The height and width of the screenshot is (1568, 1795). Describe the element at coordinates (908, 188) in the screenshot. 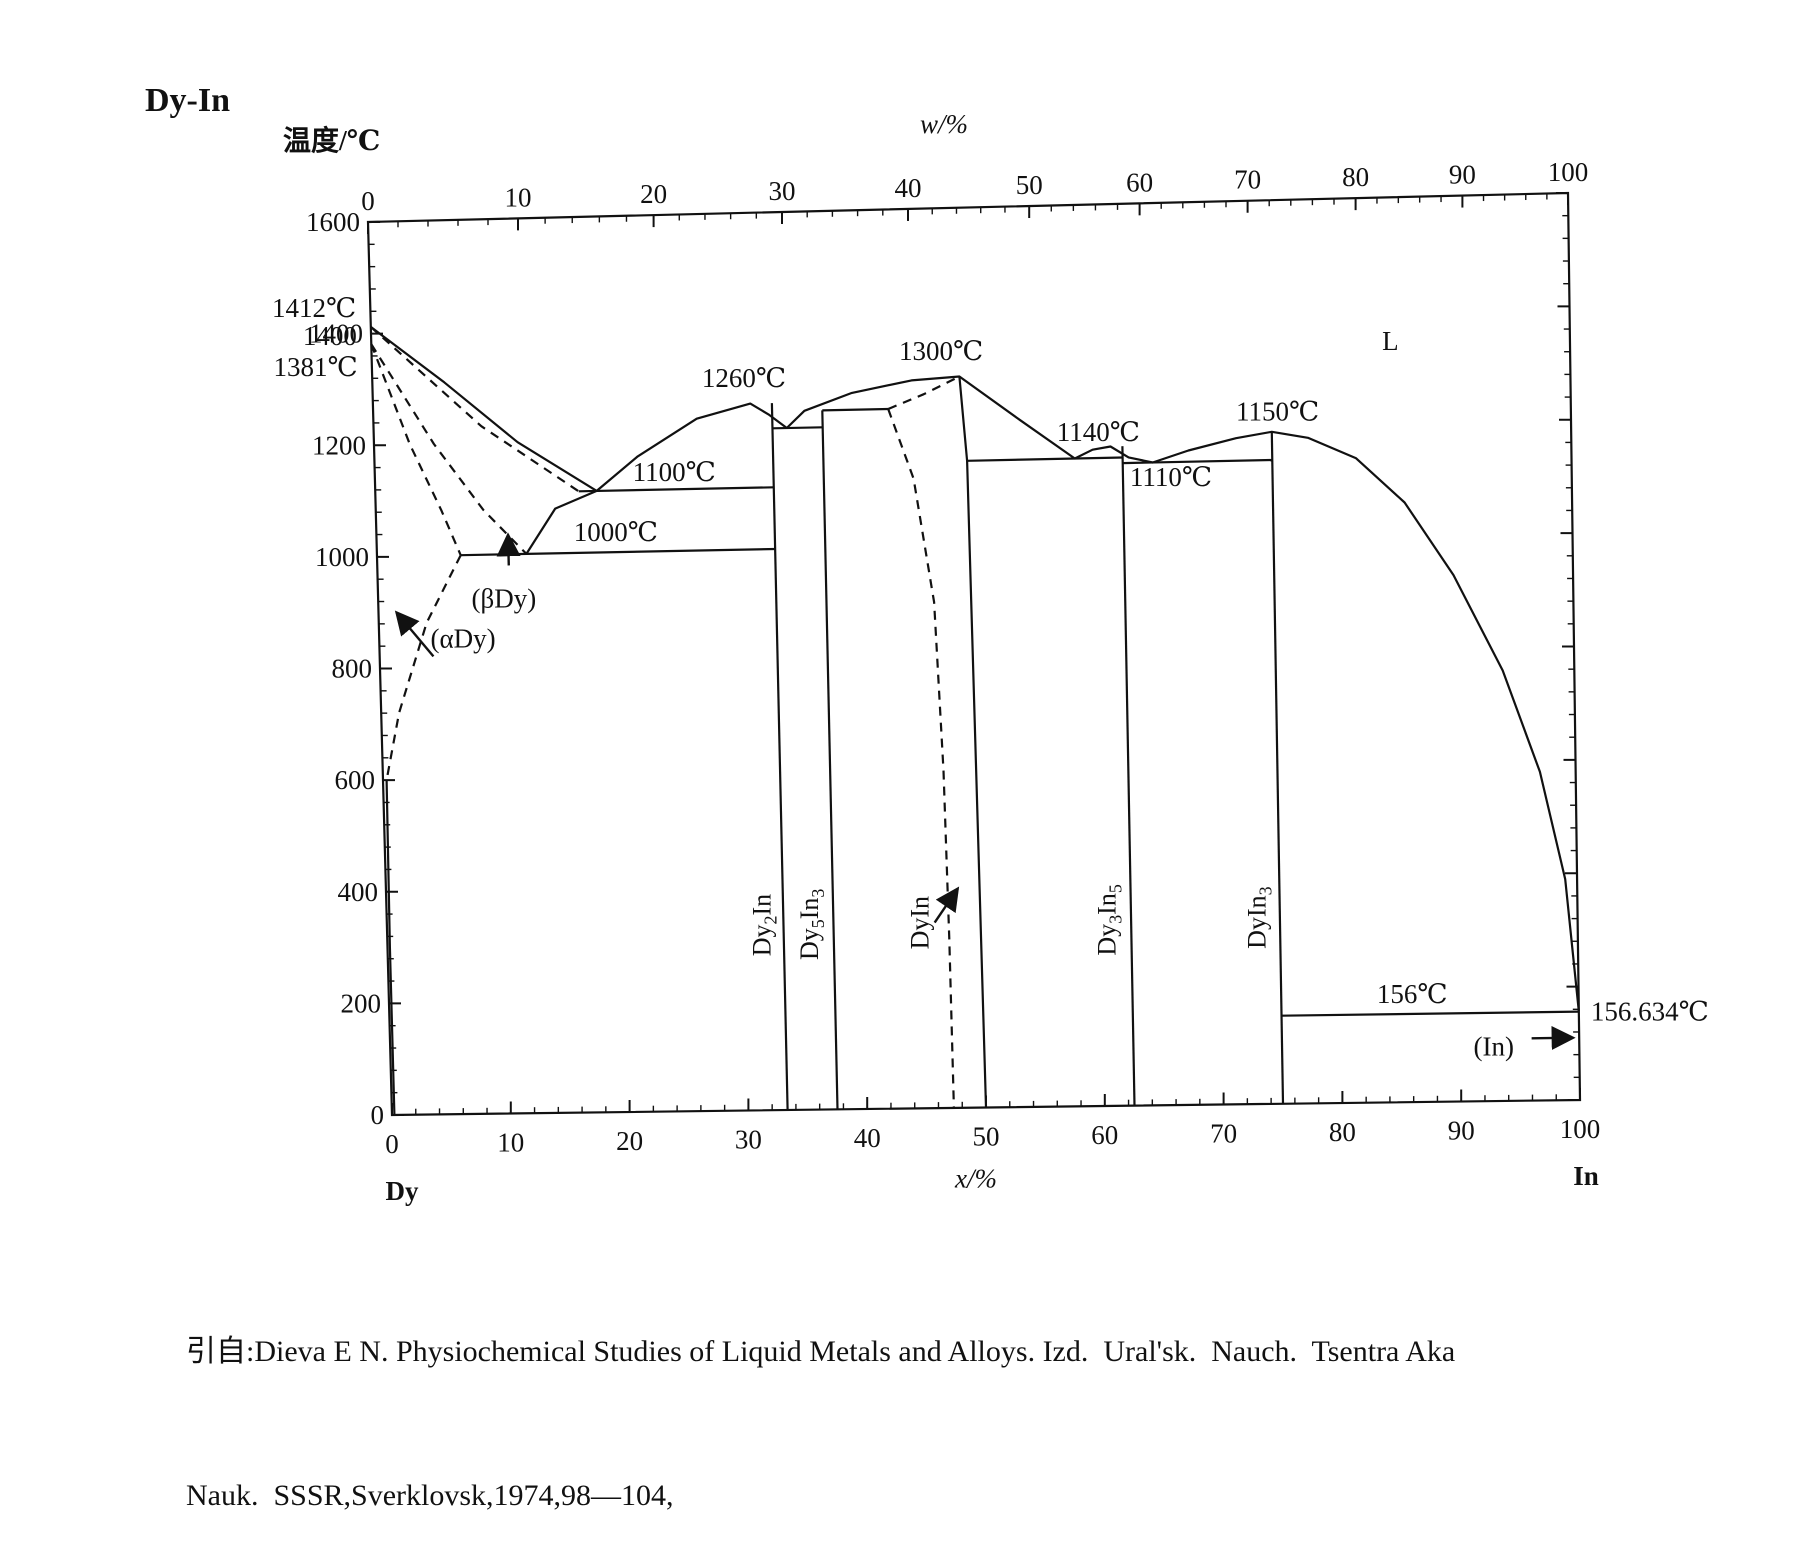

I see `top-tick-label-4: 40` at that location.